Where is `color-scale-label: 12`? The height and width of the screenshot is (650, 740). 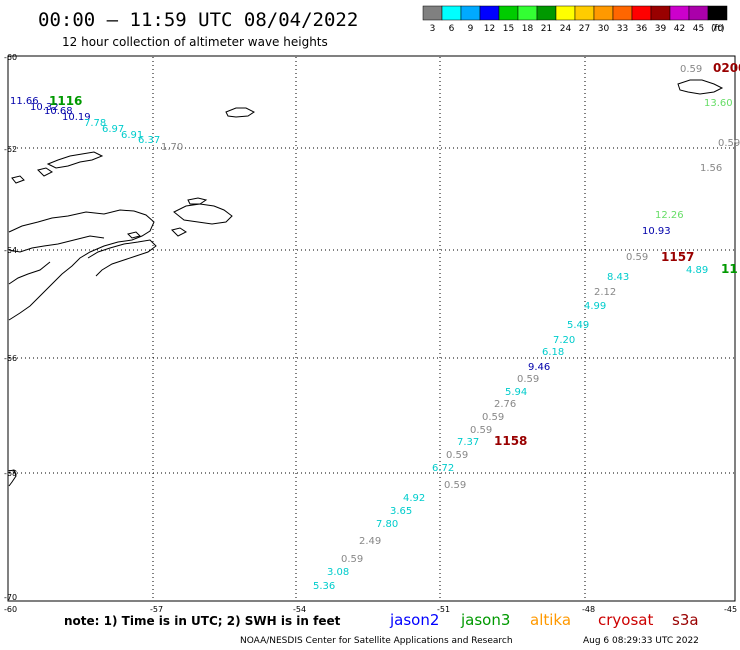
color-scale-label: 12 is located at coordinates (489, 29).